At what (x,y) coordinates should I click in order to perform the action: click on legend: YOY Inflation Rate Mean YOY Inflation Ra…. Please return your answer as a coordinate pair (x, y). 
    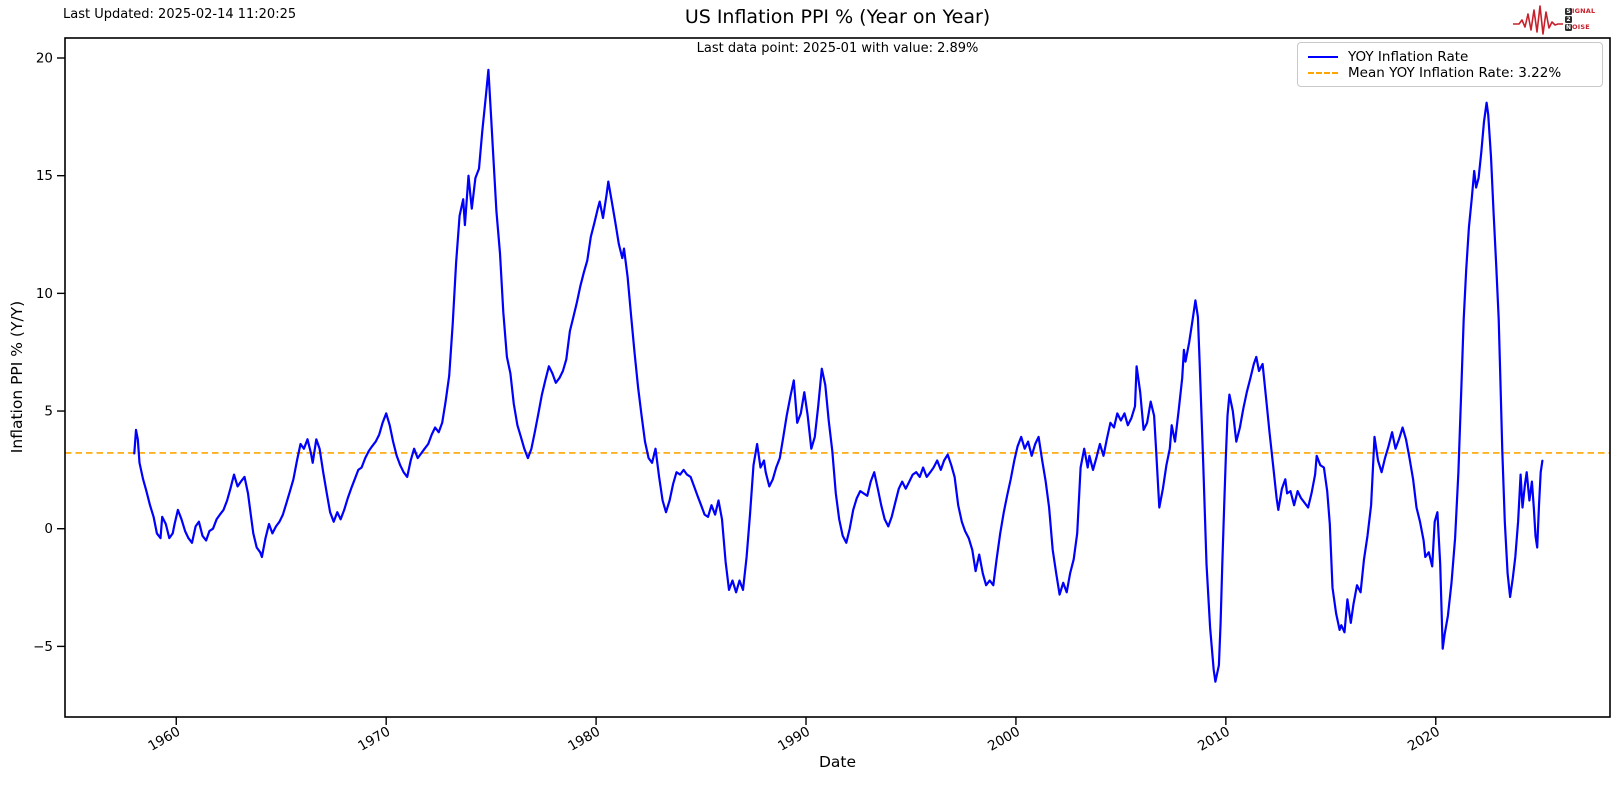
    Looking at the image, I should click on (1450, 64).